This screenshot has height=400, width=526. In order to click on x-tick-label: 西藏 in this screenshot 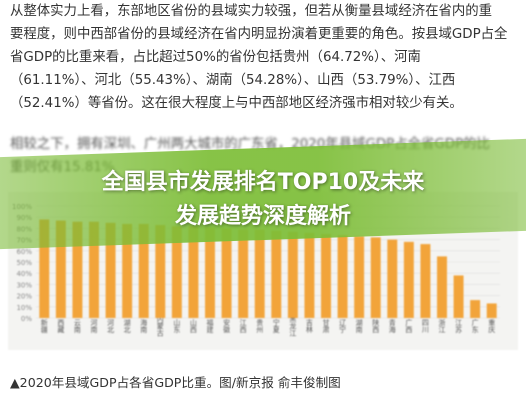, I will do `click(61, 326)`.